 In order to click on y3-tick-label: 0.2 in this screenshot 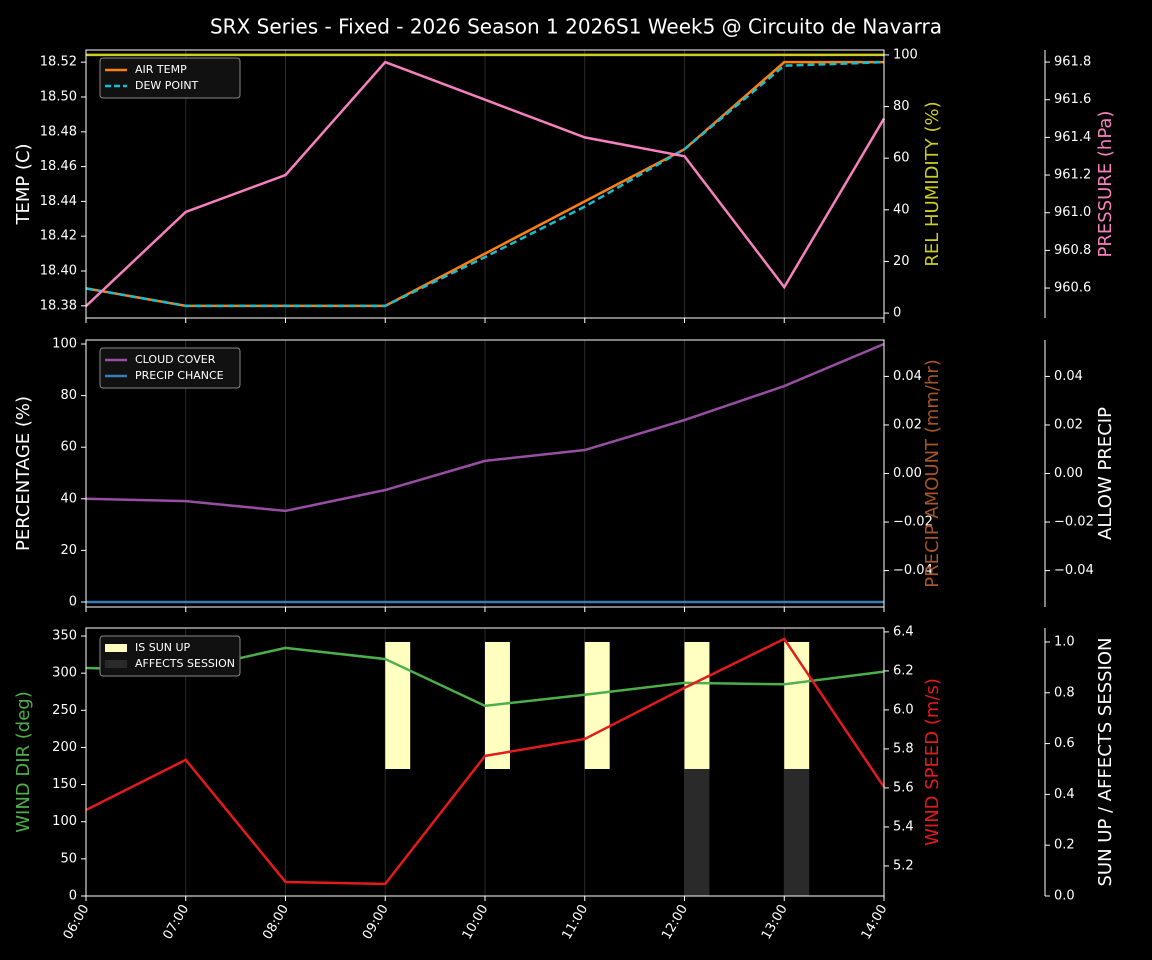, I will do `click(1064, 845)`.